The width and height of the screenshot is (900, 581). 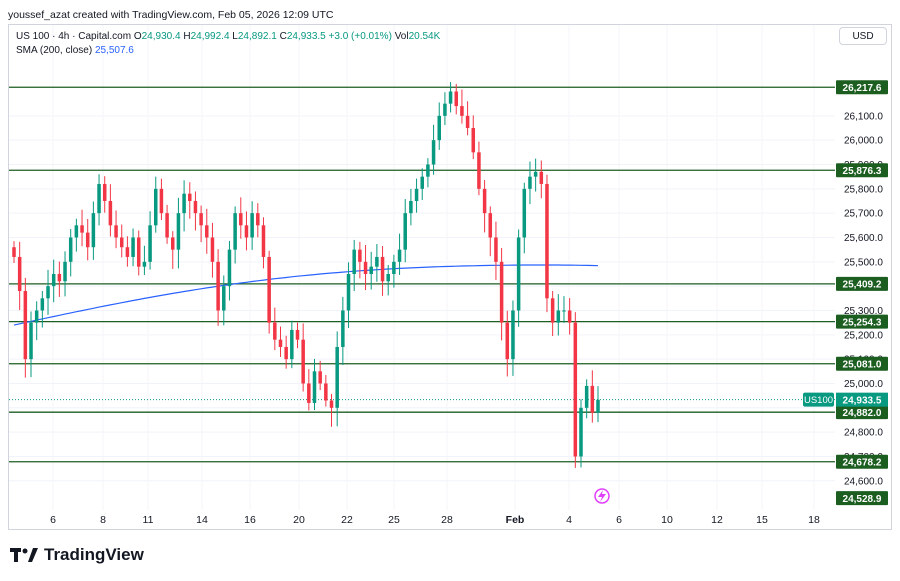 What do you see at coordinates (862, 413) in the screenshot?
I see `level-label: 24,882.0` at bounding box center [862, 413].